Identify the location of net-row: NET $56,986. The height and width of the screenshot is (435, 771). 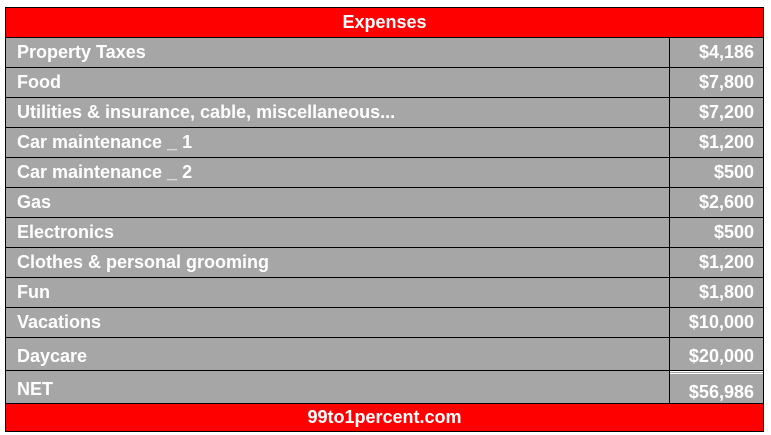
(384, 387).